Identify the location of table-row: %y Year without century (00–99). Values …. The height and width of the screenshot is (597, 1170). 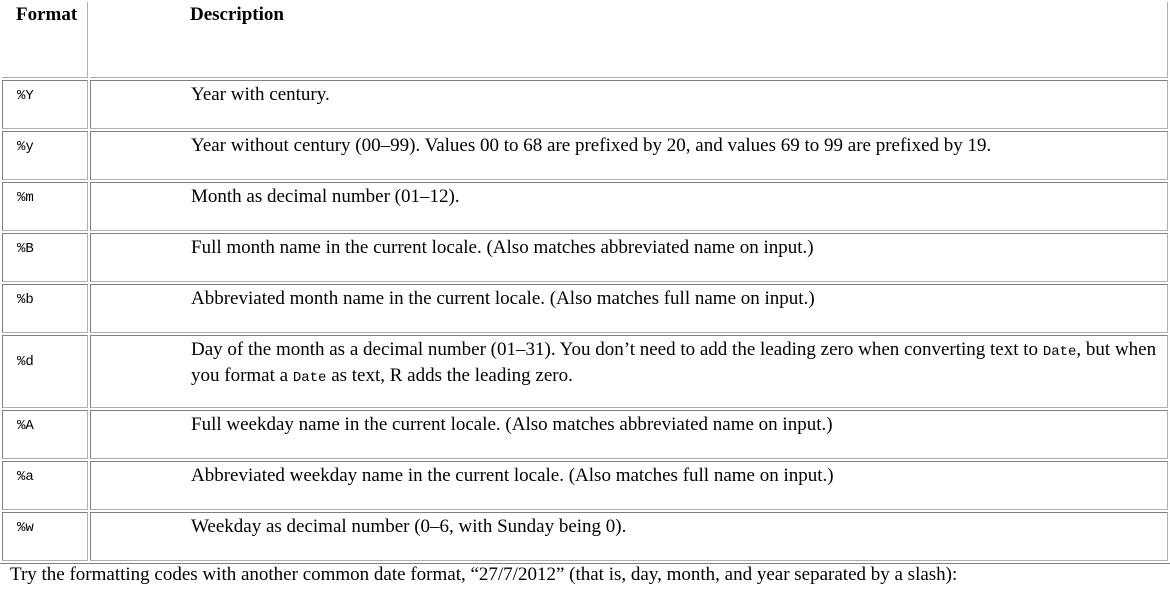
(585, 155).